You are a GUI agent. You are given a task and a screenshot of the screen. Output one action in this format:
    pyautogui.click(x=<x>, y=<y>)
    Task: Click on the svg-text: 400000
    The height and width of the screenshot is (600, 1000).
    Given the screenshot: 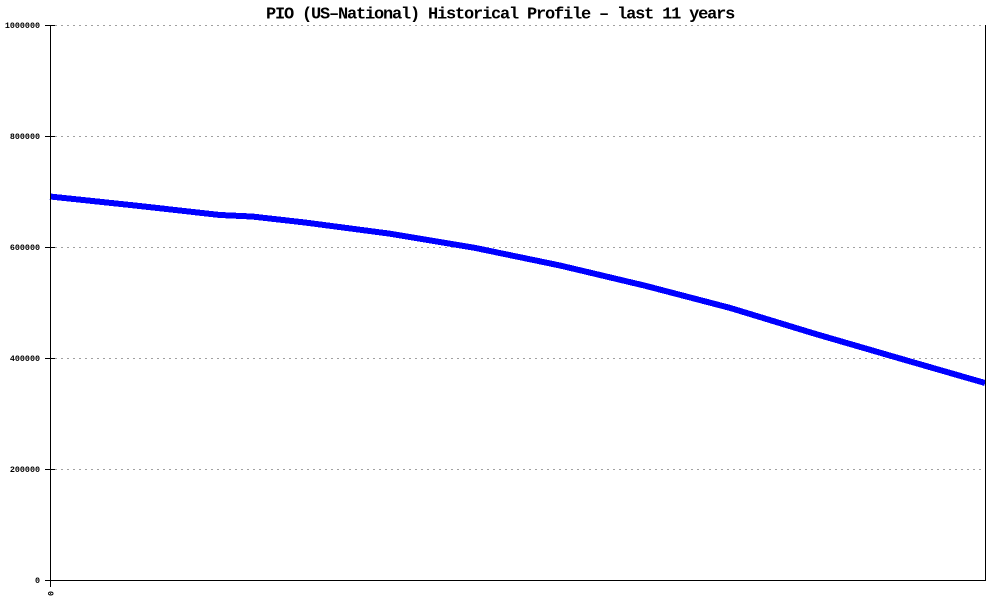 What is the action you would take?
    pyautogui.click(x=25, y=359)
    